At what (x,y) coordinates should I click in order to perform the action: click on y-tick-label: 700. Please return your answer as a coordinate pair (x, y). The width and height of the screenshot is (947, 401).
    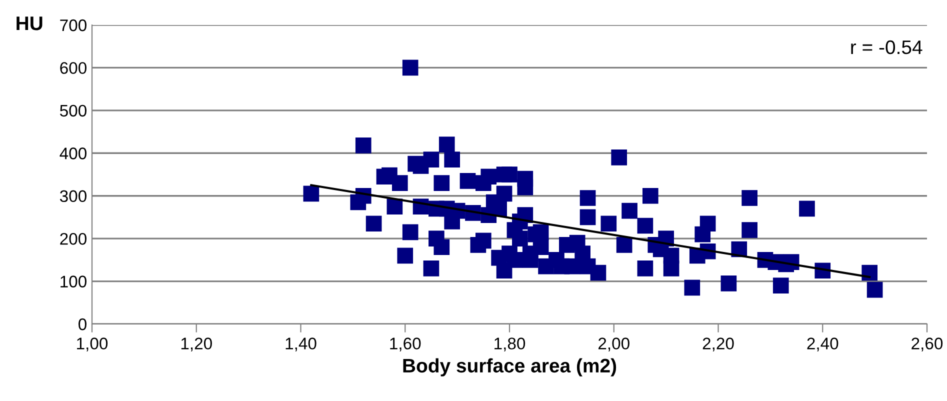
    Looking at the image, I should click on (73, 25).